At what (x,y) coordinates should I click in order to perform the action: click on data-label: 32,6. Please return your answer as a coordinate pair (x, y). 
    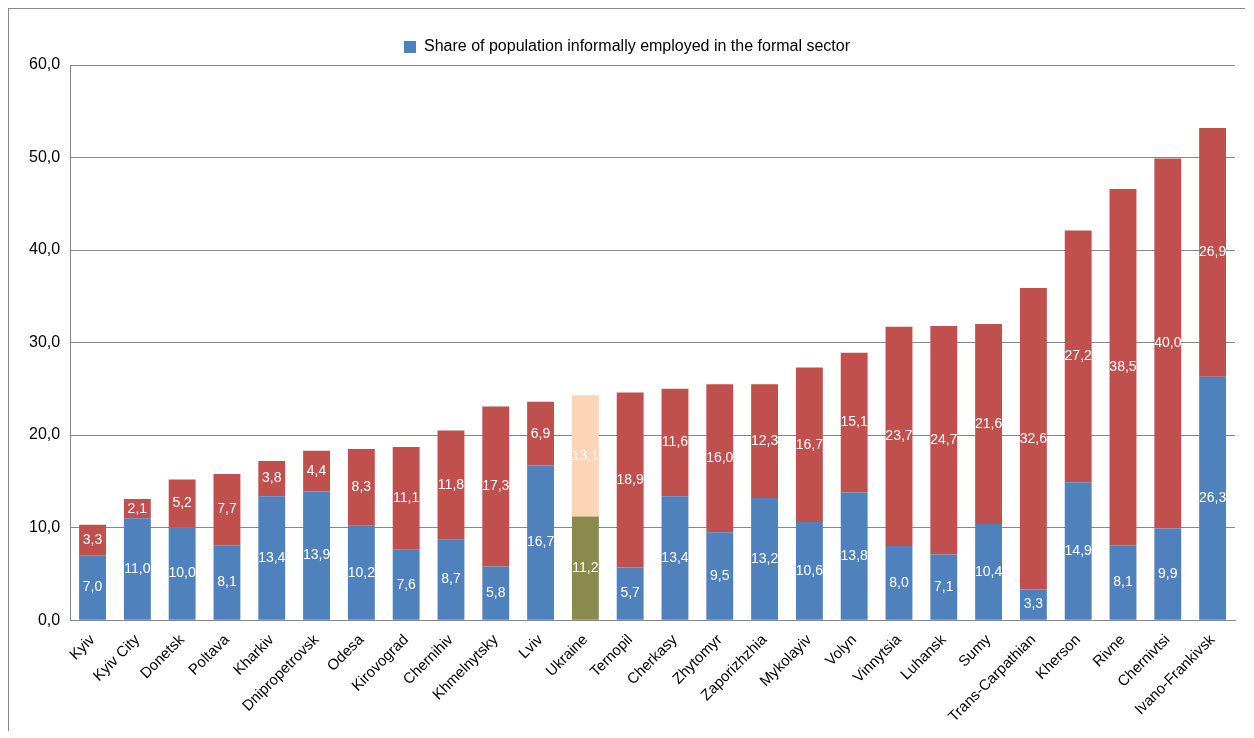
    Looking at the image, I should click on (1033, 437).